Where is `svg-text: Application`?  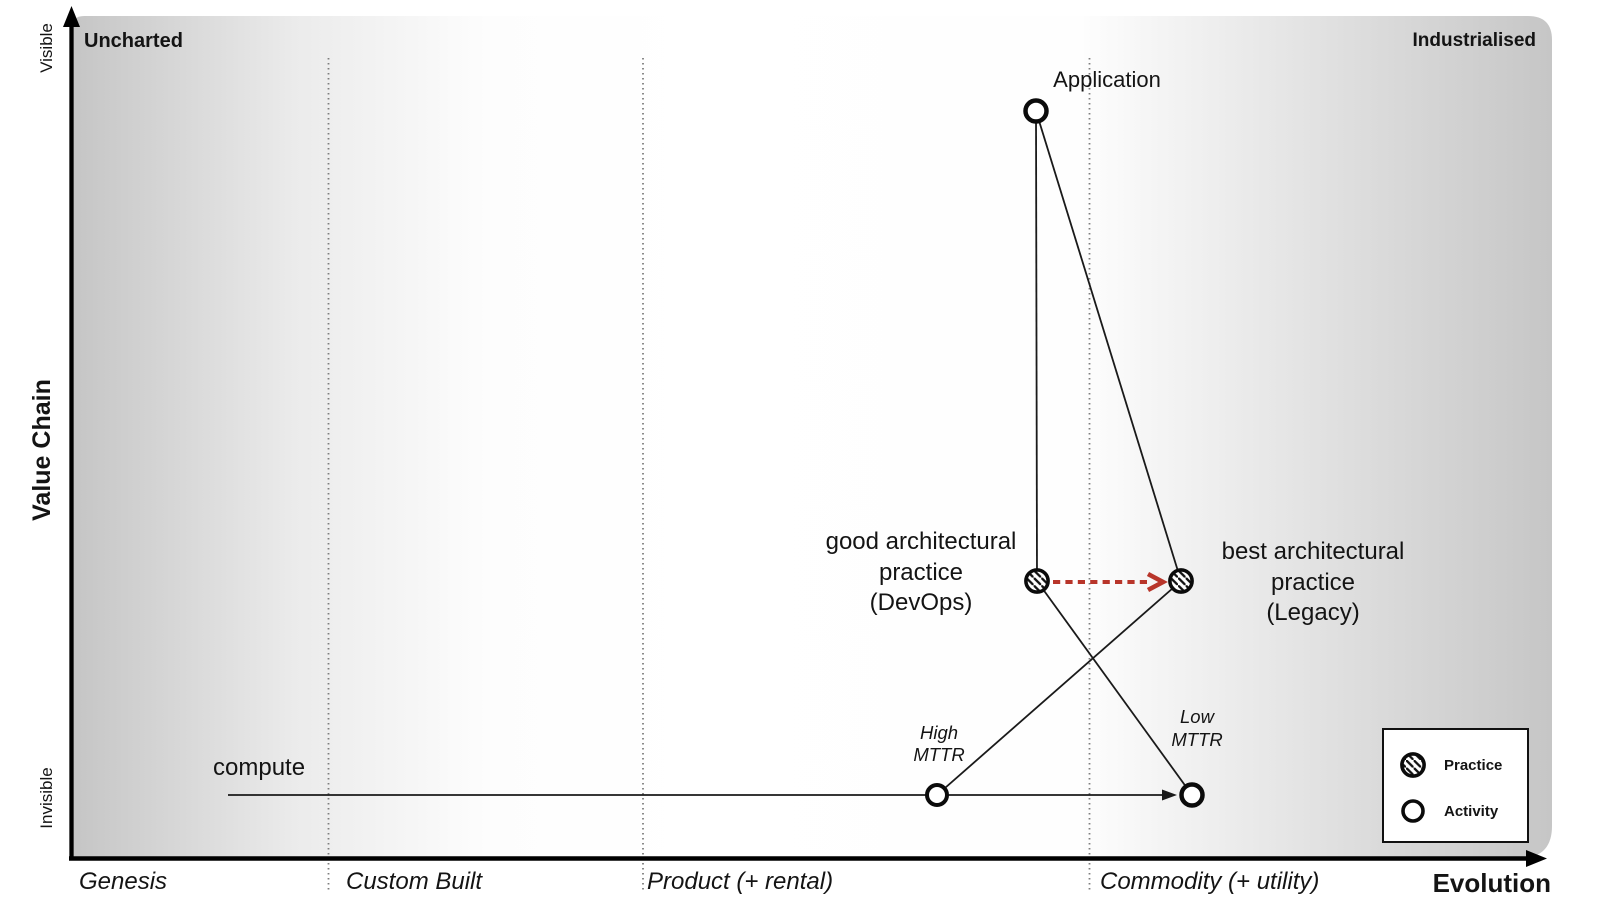
svg-text: Application is located at coordinates (1107, 79).